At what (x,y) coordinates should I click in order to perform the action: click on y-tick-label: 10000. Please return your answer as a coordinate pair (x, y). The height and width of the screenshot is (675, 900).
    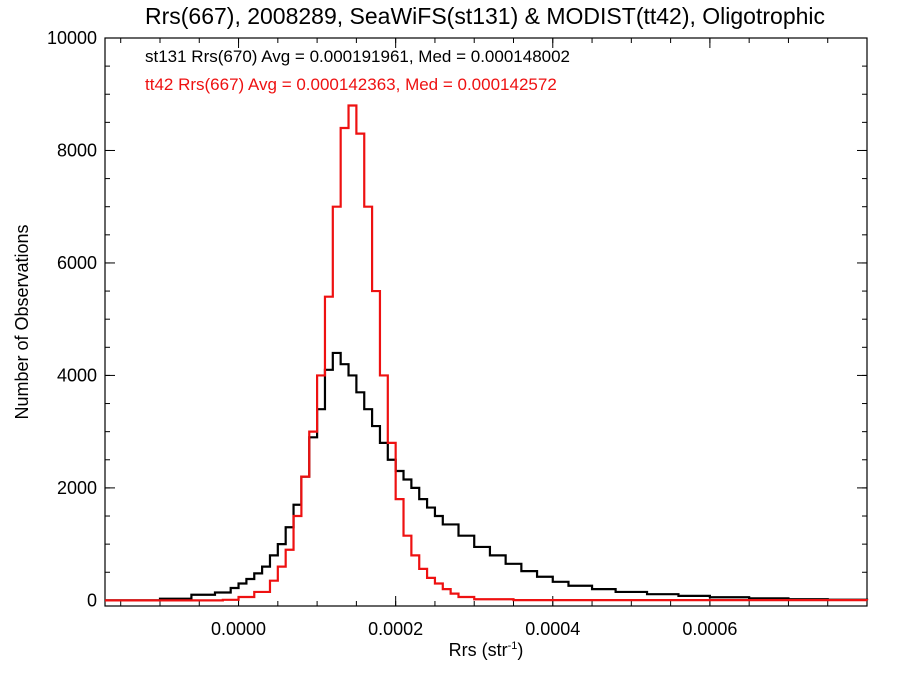
    Looking at the image, I should click on (72, 38).